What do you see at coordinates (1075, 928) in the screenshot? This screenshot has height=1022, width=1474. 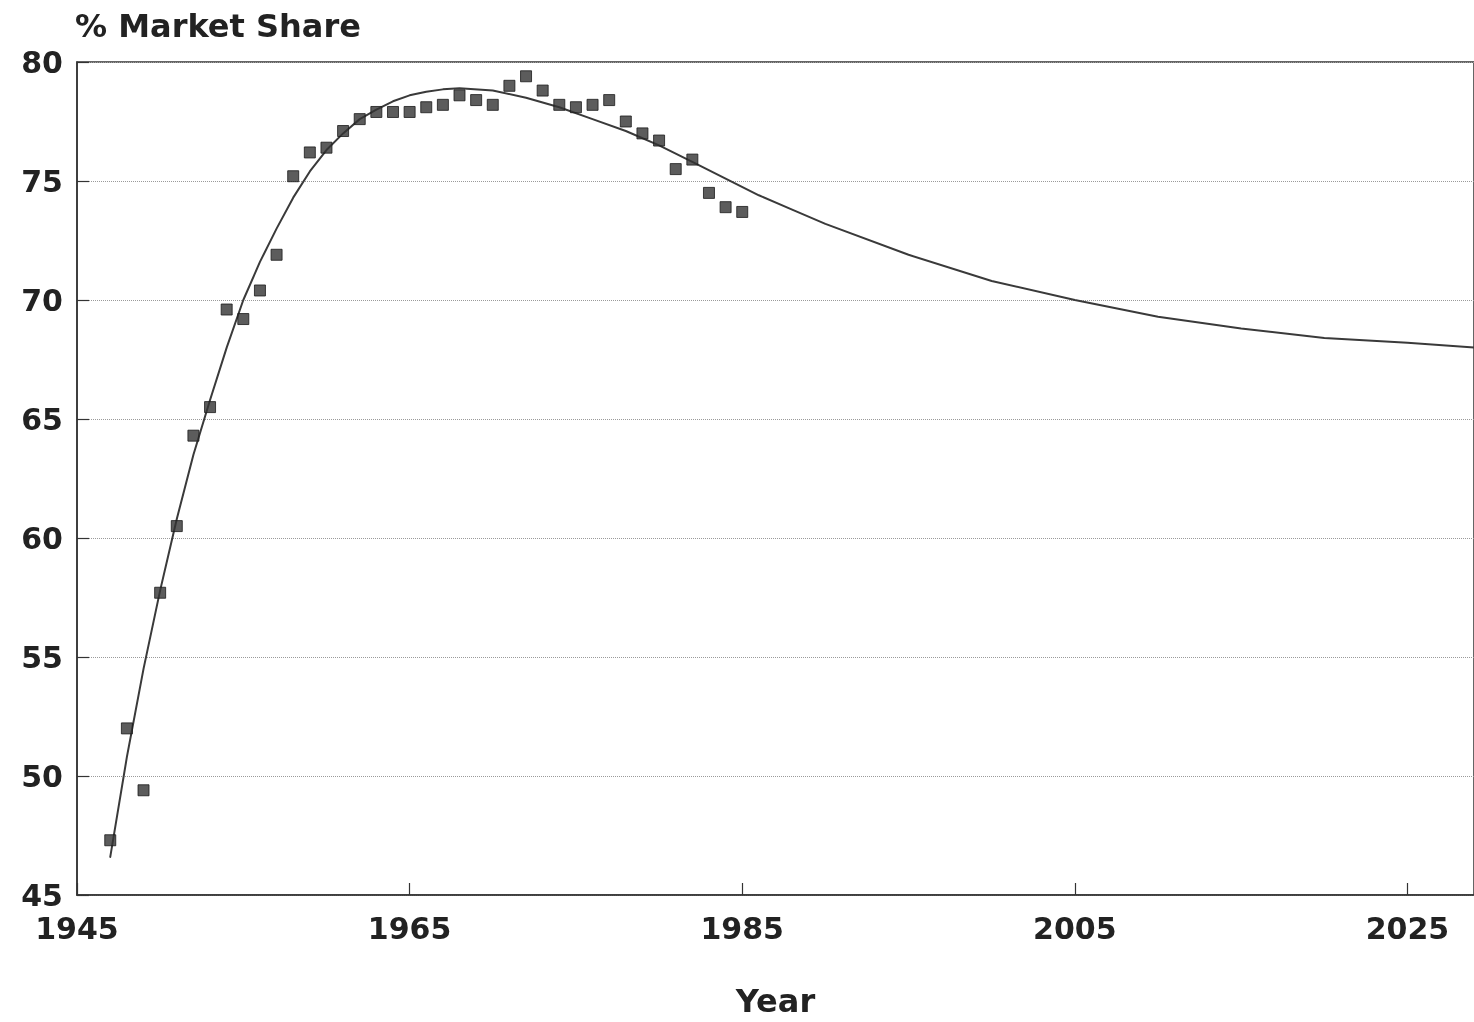 I see `x-tick-label: 2005` at bounding box center [1075, 928].